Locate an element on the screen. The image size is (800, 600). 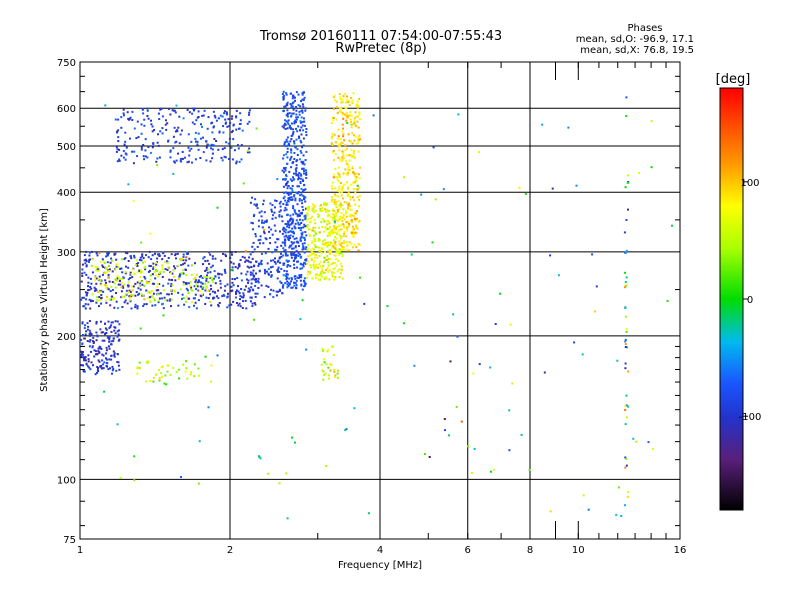
x-tick-label: 4 is located at coordinates (380, 550).